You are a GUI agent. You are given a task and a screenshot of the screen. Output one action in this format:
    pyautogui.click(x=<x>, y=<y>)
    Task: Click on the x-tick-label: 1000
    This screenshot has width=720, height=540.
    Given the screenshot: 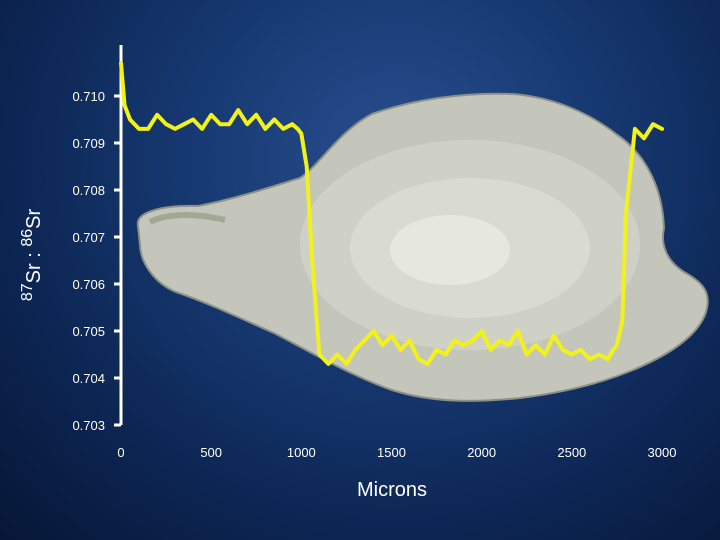 What is the action you would take?
    pyautogui.click(x=301, y=452)
    